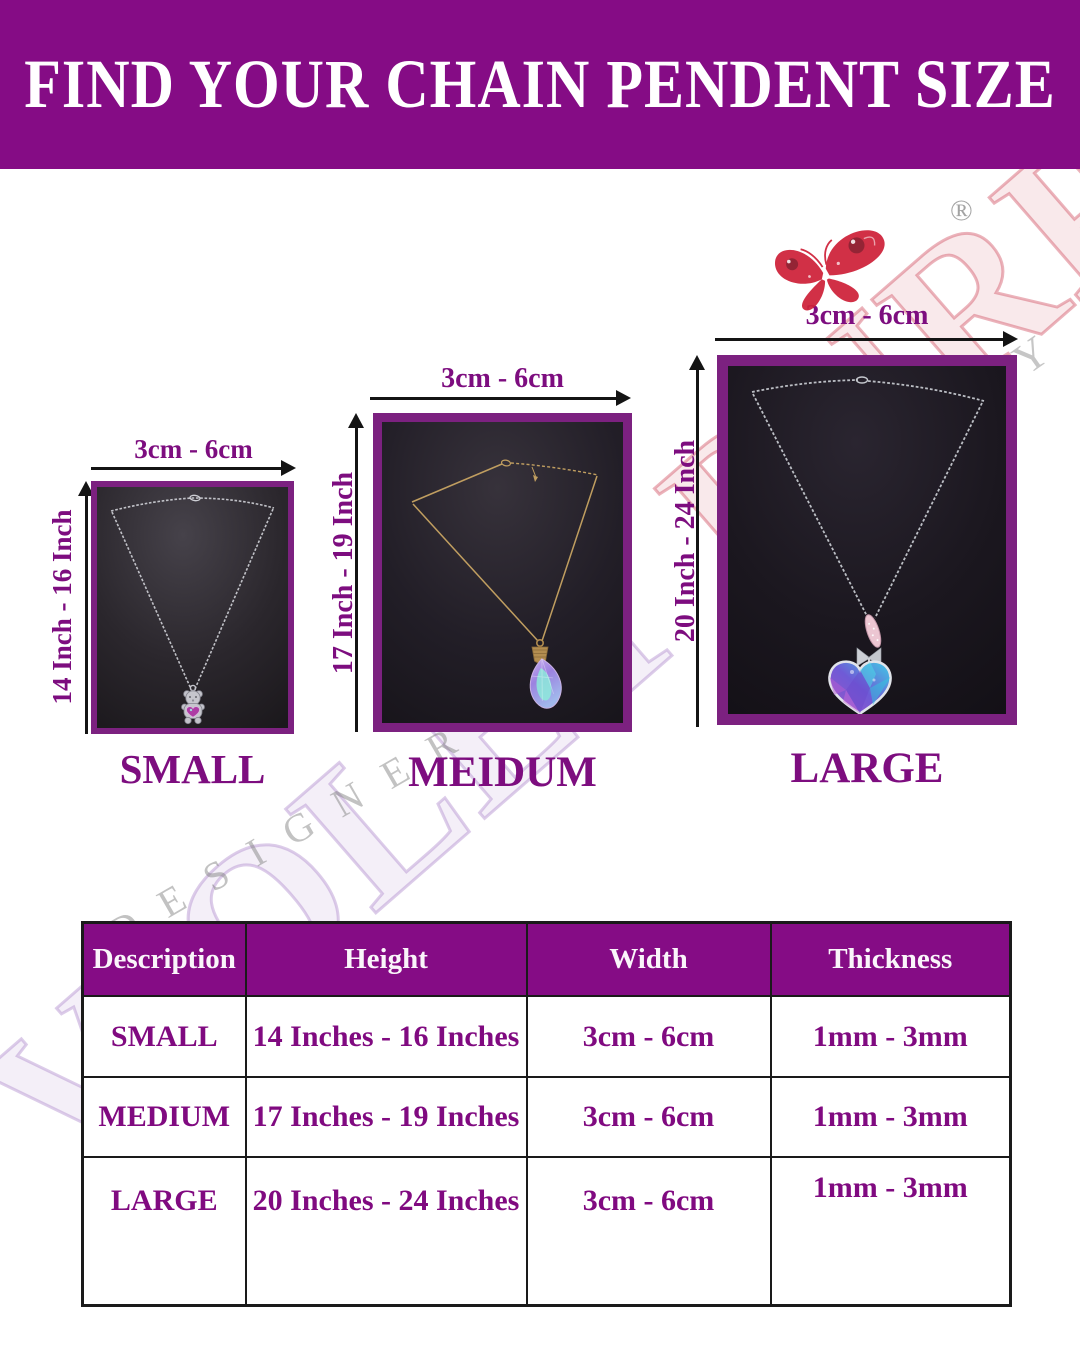  Describe the element at coordinates (62, 607) in the screenshot. I see `small-height-label: 14 Inch - 16 Inch` at that location.